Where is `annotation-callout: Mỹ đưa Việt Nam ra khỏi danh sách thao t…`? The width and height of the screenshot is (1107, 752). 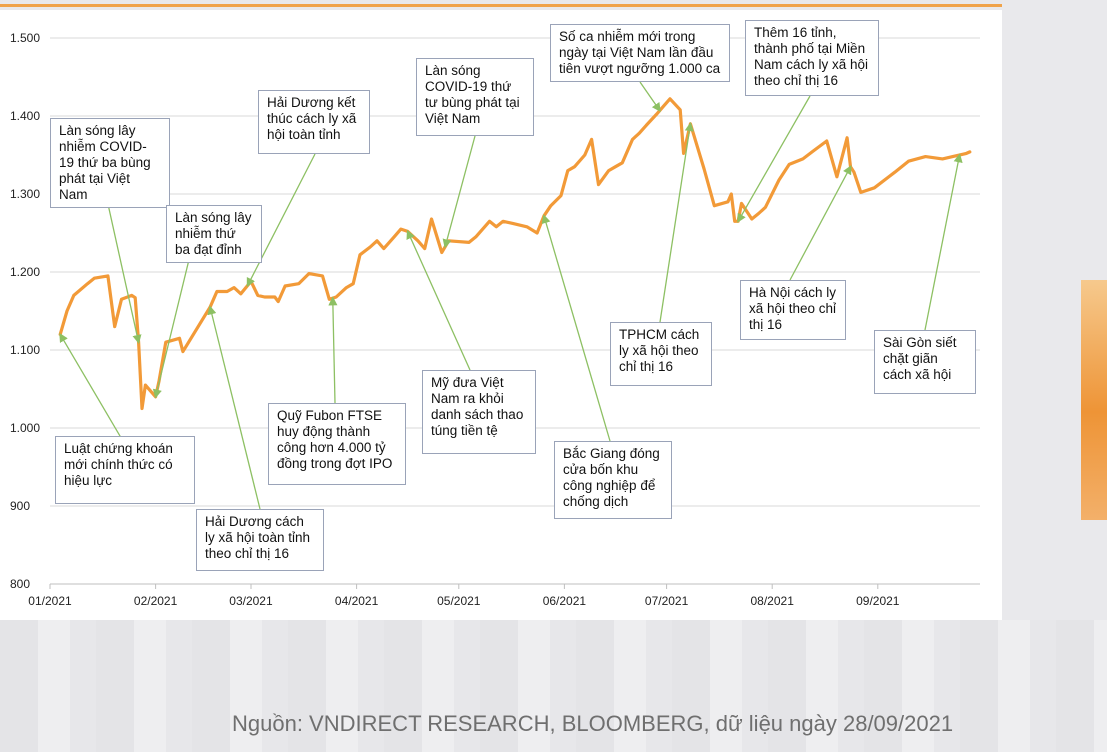
annotation-callout: Mỹ đưa Việt Nam ra khỏi danh sách thao t… is located at coordinates (479, 412).